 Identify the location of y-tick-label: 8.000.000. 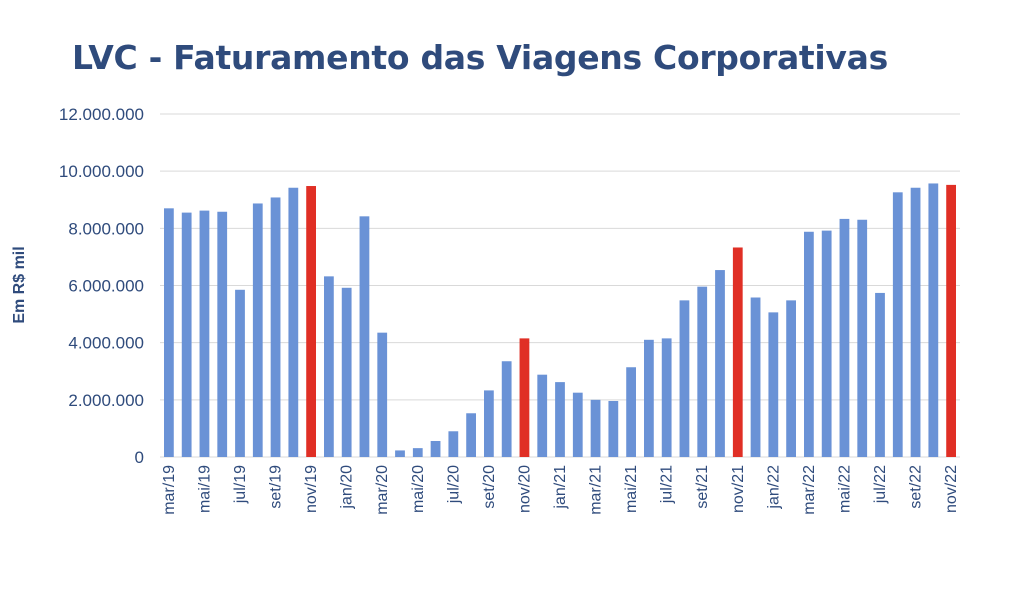
(106, 228).